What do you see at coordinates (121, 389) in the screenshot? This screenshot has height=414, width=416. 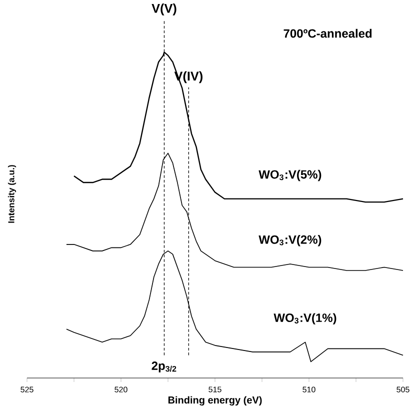 I see `x-tick-label: 520` at bounding box center [121, 389].